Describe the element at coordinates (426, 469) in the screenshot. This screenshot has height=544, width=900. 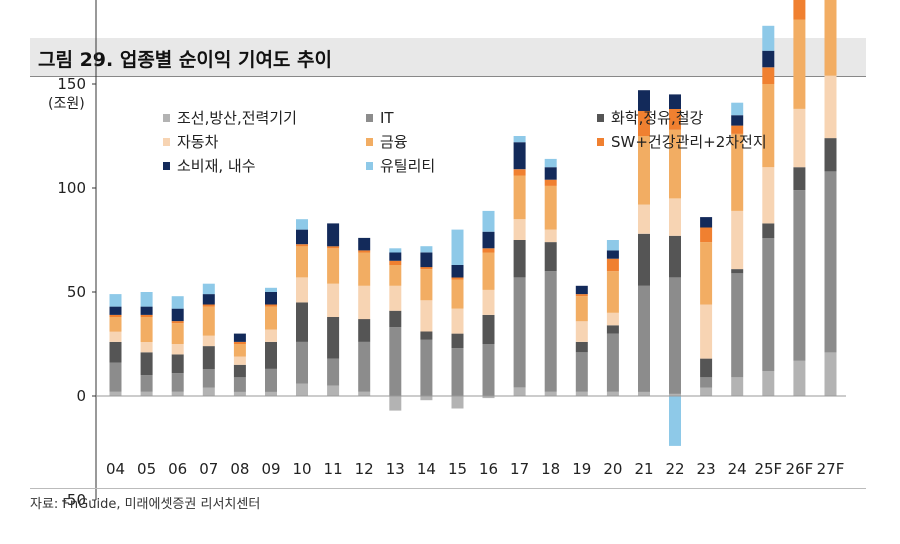
I see `x-tick-label: 14` at that location.